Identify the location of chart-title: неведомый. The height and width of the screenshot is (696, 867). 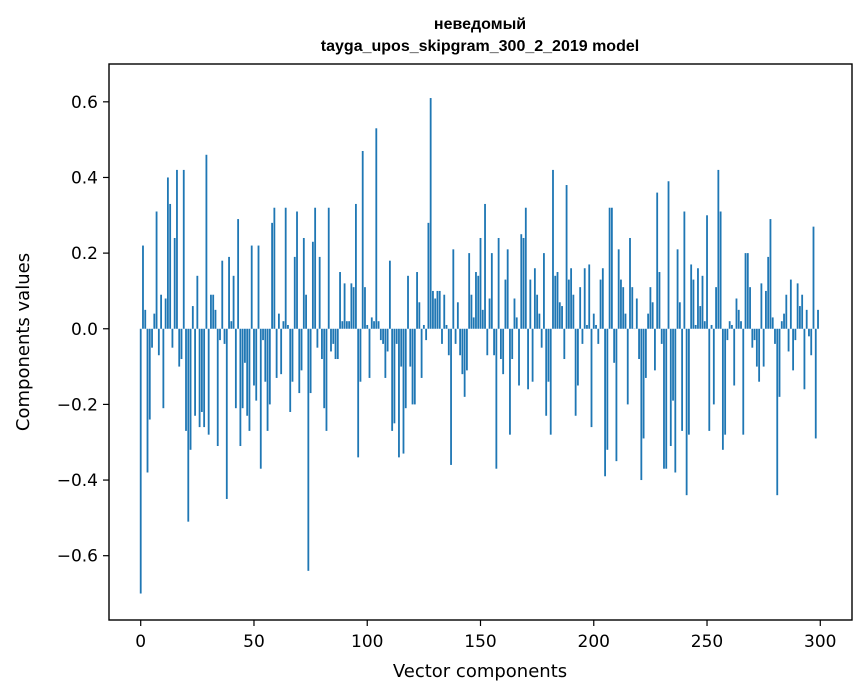
(480, 24).